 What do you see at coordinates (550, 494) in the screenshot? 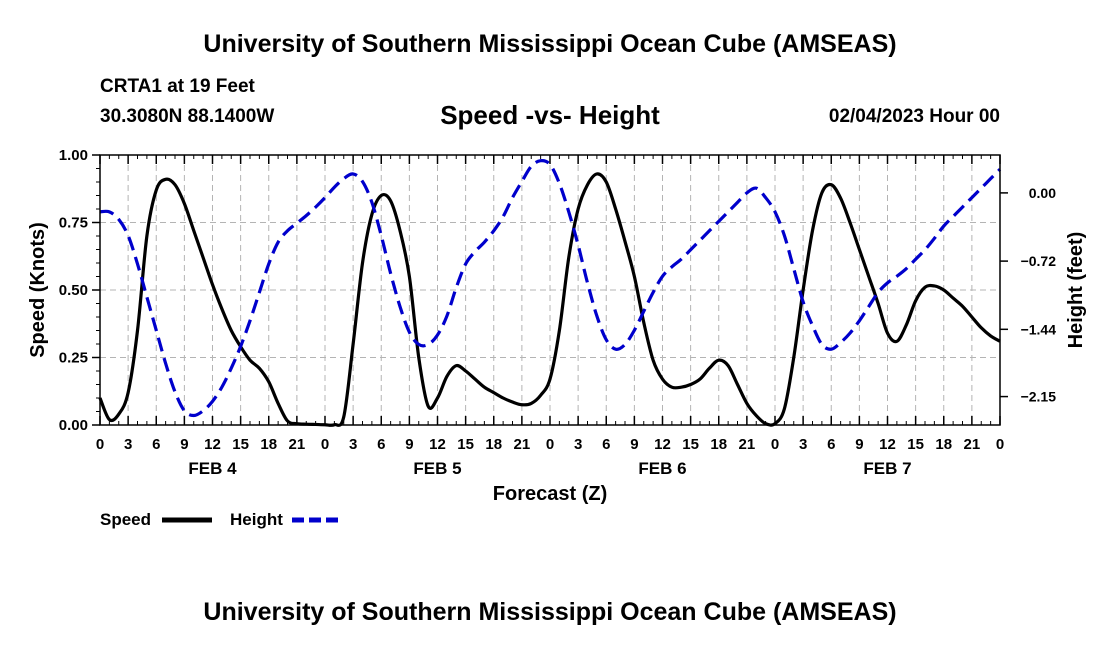
I see `x-axis-title: Forecast (Z)` at bounding box center [550, 494].